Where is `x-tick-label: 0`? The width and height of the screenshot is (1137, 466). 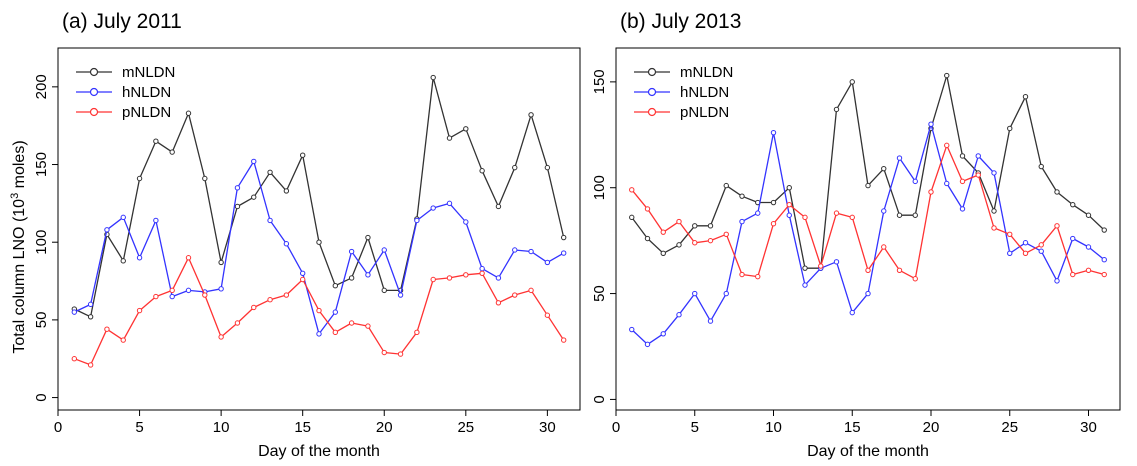
x-tick-label: 0 is located at coordinates (58, 427).